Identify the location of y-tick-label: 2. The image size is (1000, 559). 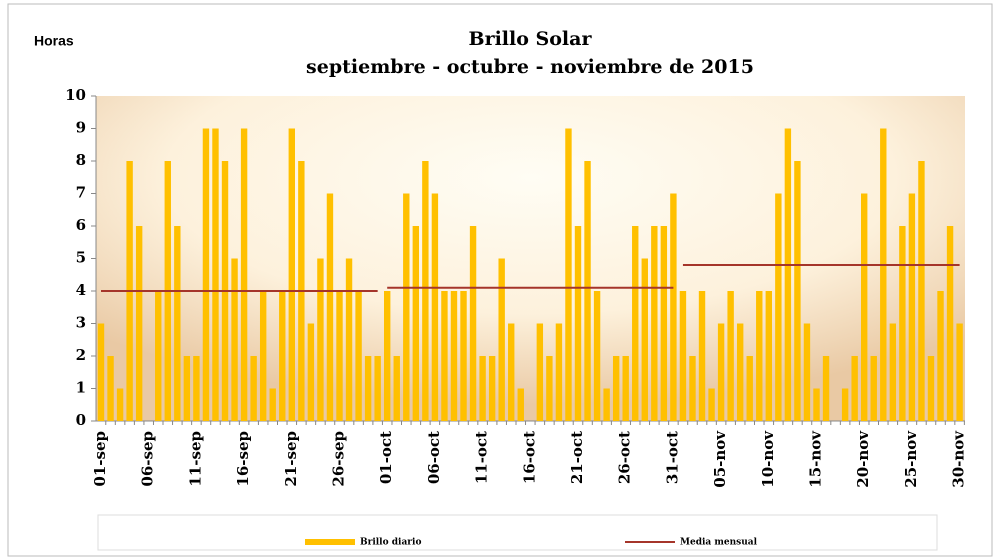
(81, 355).